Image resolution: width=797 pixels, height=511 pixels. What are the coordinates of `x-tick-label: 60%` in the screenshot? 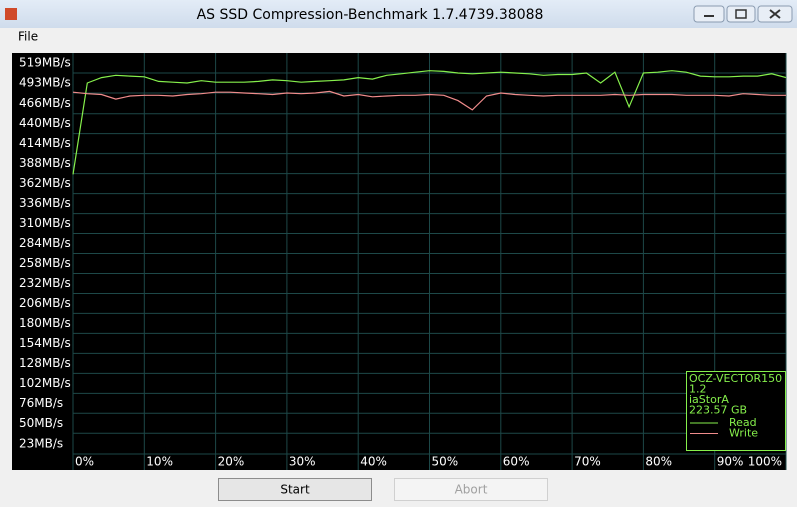 It's located at (516, 462).